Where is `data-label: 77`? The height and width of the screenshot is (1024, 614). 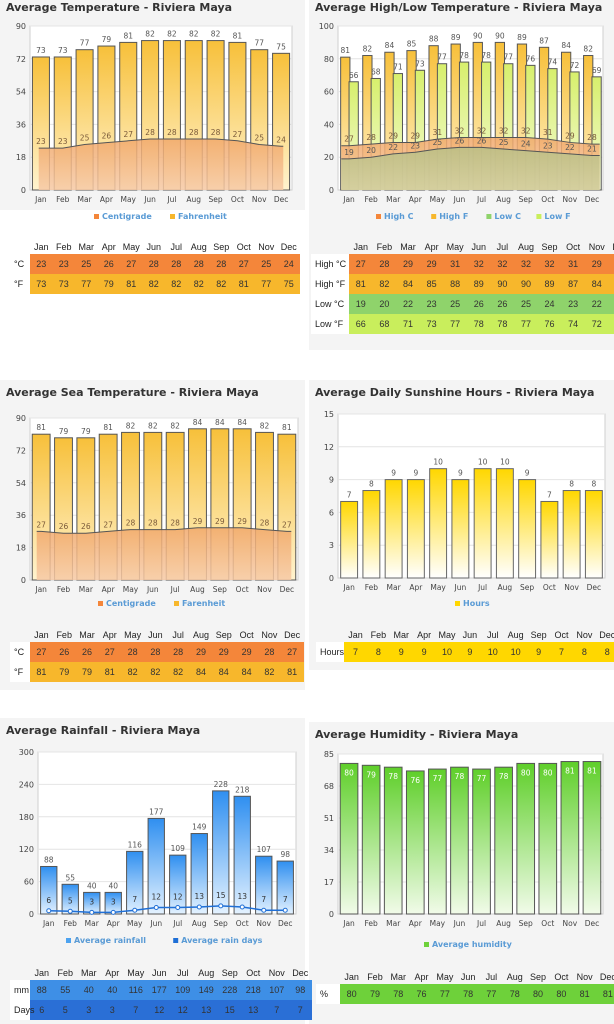
data-label: 77 is located at coordinates (508, 57).